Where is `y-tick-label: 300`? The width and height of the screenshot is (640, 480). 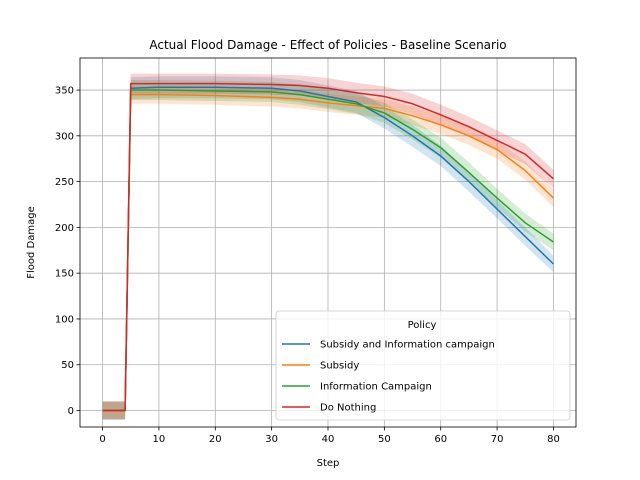
y-tick-label: 300 is located at coordinates (64, 136).